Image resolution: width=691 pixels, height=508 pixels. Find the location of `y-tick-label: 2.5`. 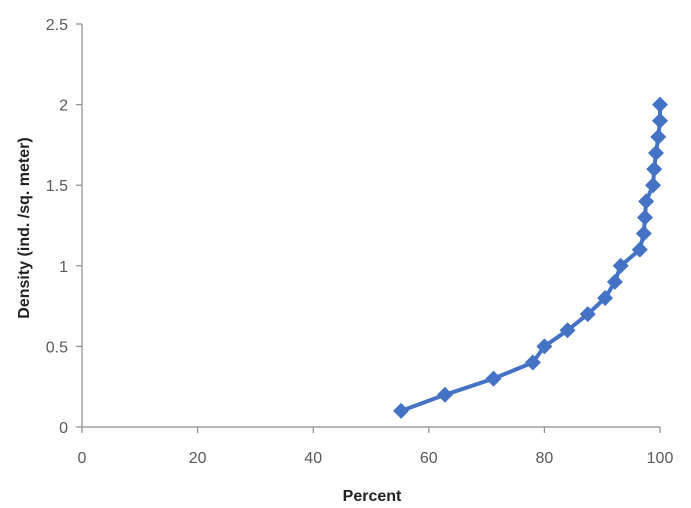

y-tick-label: 2.5 is located at coordinates (57, 25).